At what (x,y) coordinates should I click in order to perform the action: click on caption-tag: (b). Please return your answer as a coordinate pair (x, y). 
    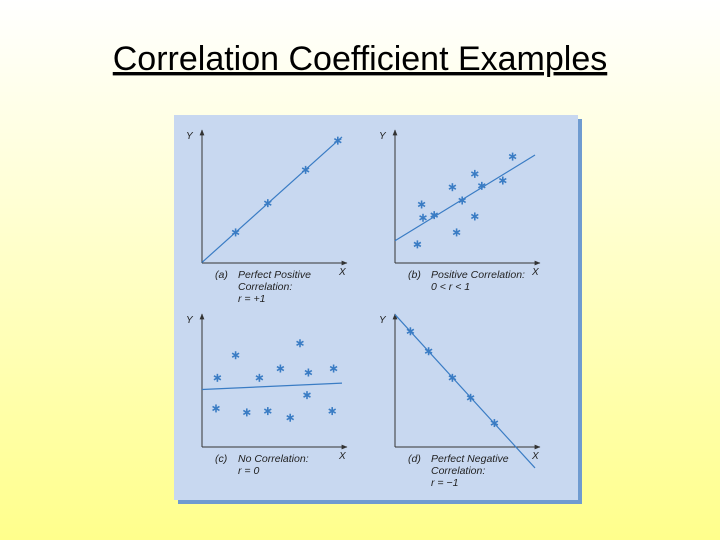
    Looking at the image, I should click on (414, 275).